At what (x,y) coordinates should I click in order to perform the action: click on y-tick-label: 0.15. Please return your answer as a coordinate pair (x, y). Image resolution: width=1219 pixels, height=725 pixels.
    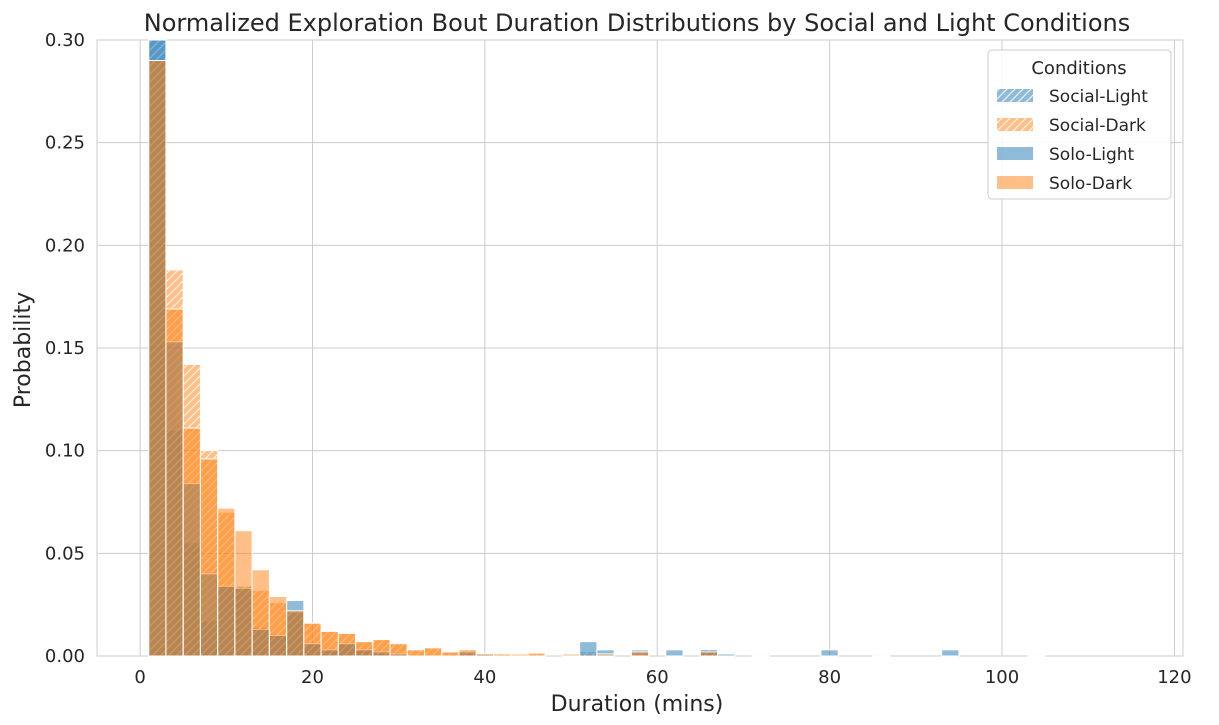
    Looking at the image, I should click on (65, 348).